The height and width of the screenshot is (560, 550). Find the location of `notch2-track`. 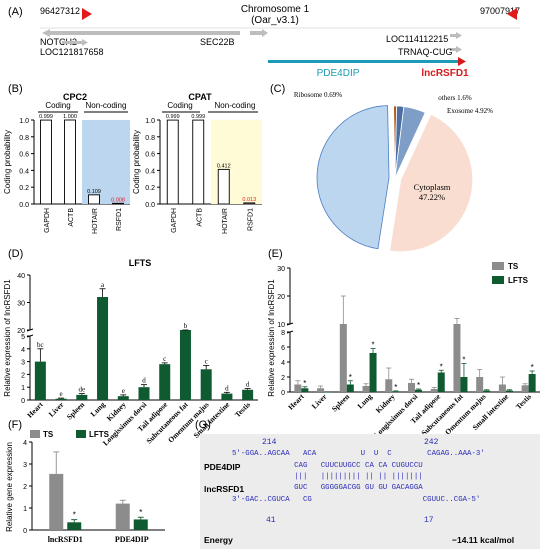

notch2-track is located at coordinates (145, 33).